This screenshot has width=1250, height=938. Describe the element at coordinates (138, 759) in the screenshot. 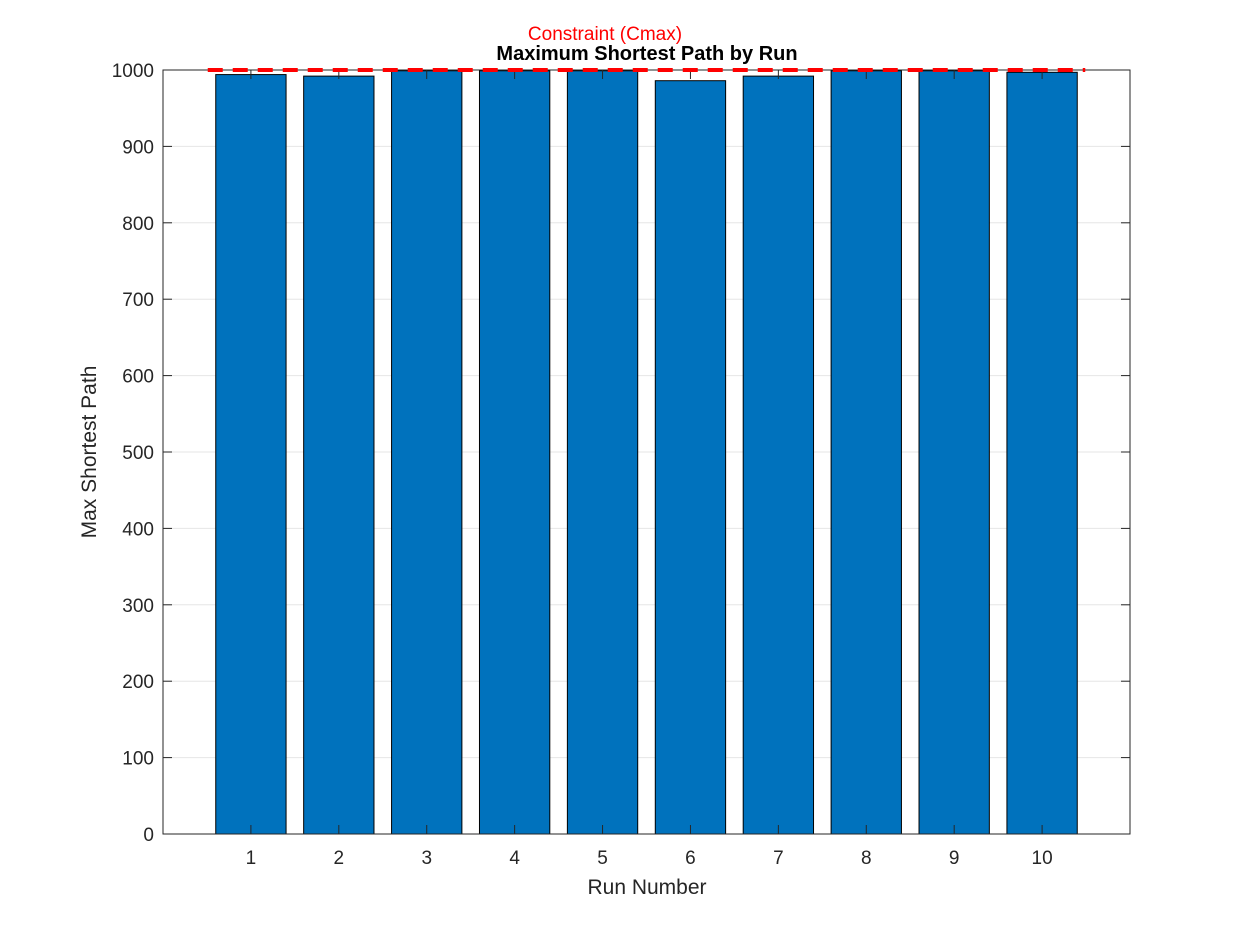

I see `y-tick-label: 100` at that location.